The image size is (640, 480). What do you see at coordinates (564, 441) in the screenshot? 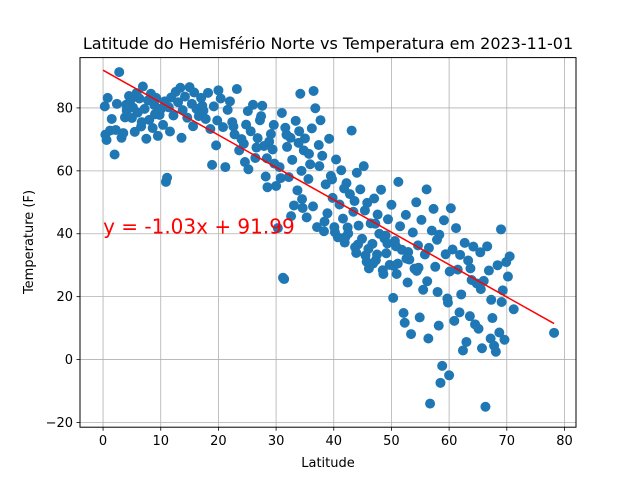
I see `x-tick-label: 80` at bounding box center [564, 441].